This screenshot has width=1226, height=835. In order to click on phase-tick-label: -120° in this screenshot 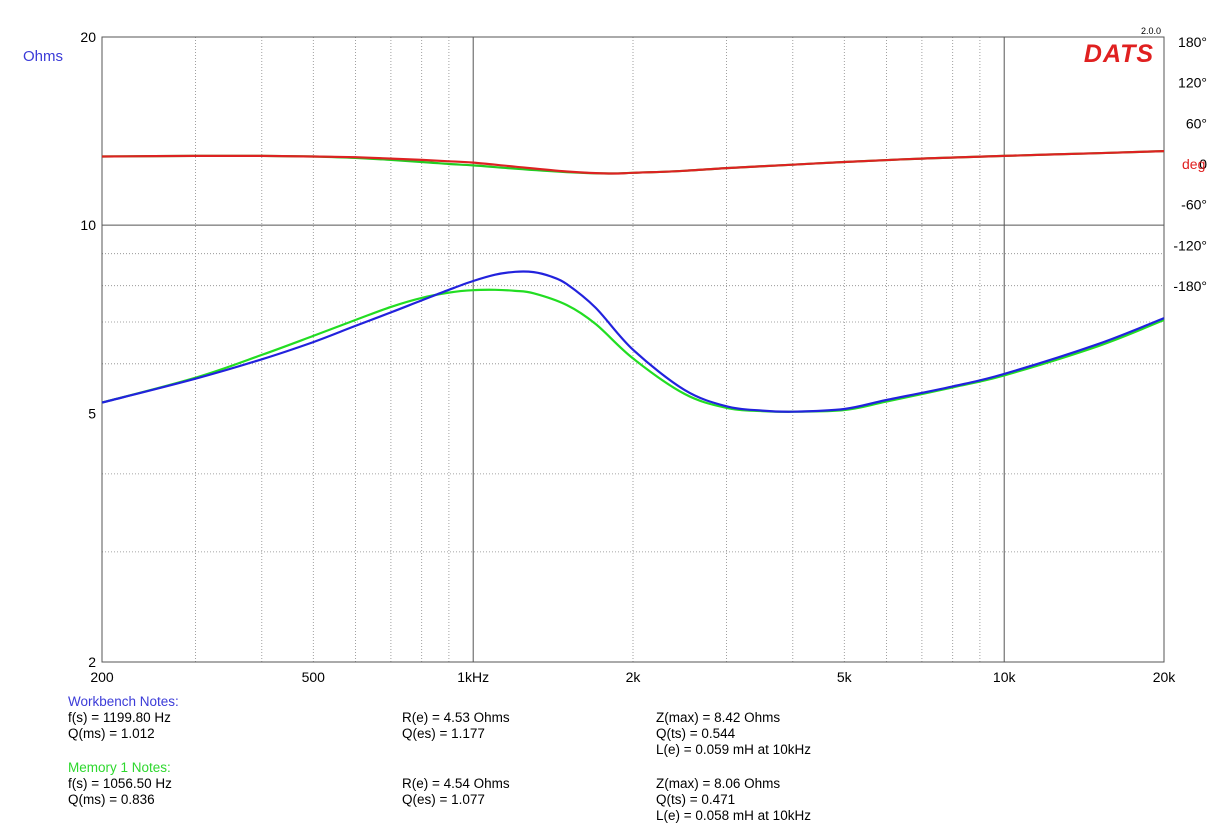, I will do `click(1190, 245)`.